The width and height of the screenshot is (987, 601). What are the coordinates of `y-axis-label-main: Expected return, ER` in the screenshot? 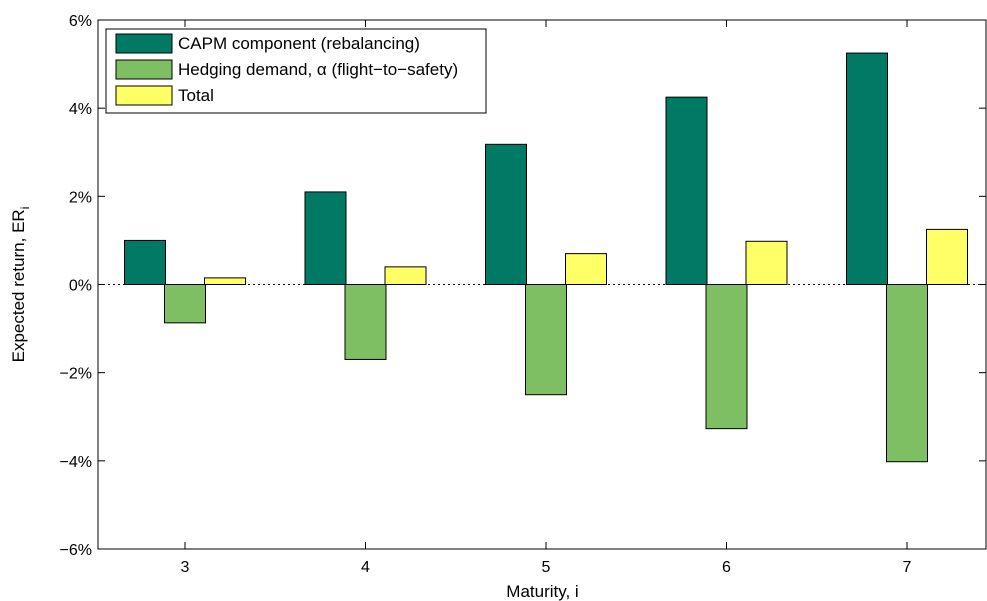 It's located at (18, 285).